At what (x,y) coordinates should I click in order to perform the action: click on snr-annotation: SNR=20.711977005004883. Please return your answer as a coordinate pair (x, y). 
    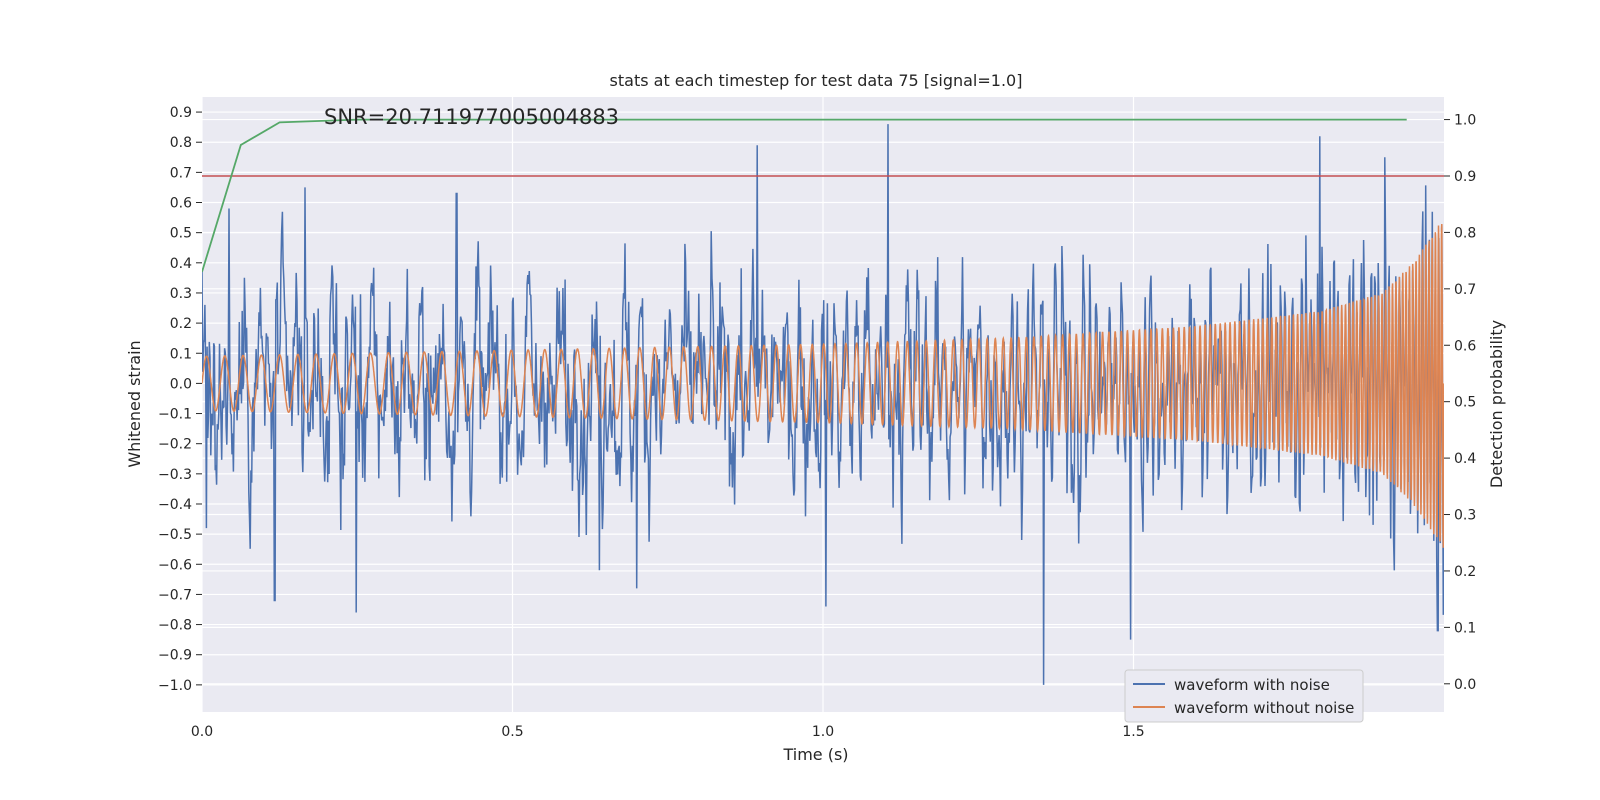
    Looking at the image, I should click on (471, 117).